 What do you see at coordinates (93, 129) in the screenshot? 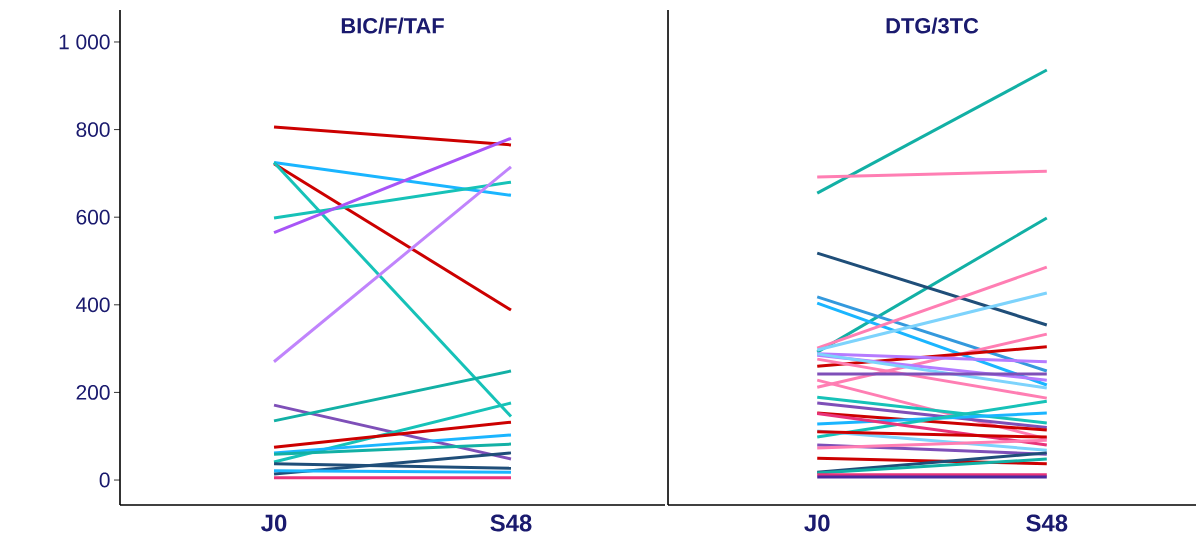
I see `y-tick-label: 800` at bounding box center [93, 129].